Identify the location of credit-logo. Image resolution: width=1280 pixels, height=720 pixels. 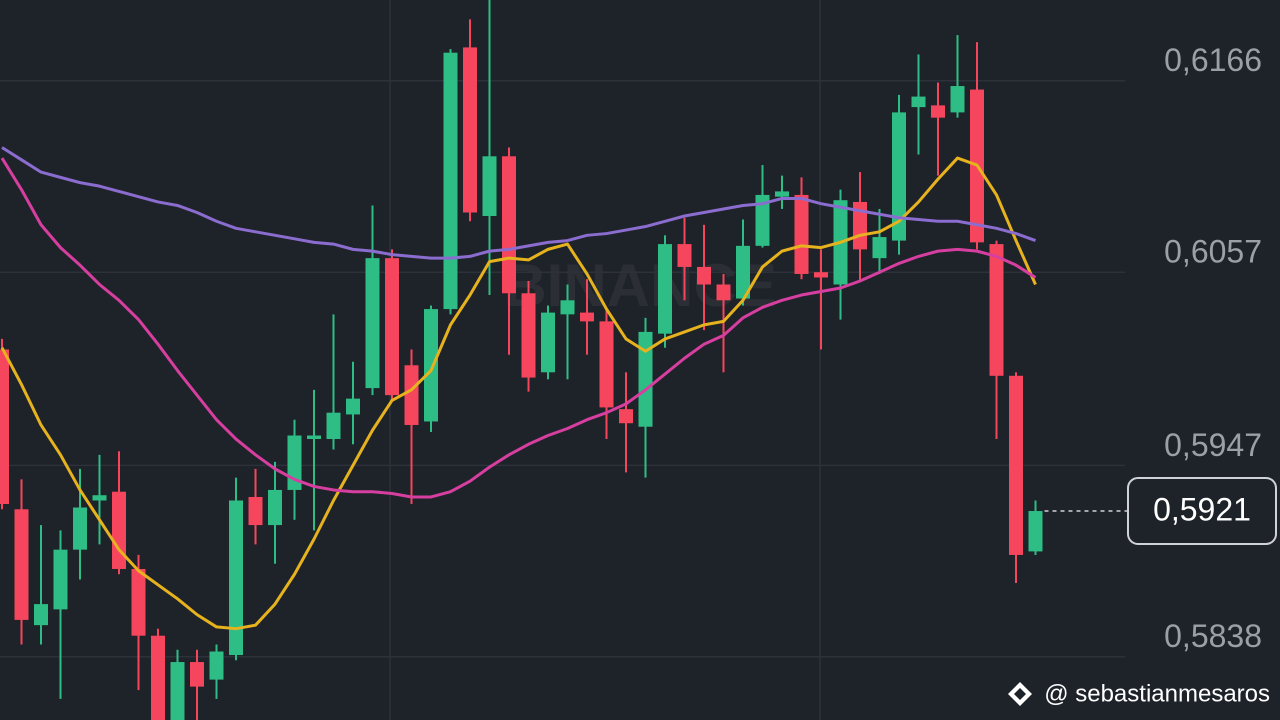
(1020, 694).